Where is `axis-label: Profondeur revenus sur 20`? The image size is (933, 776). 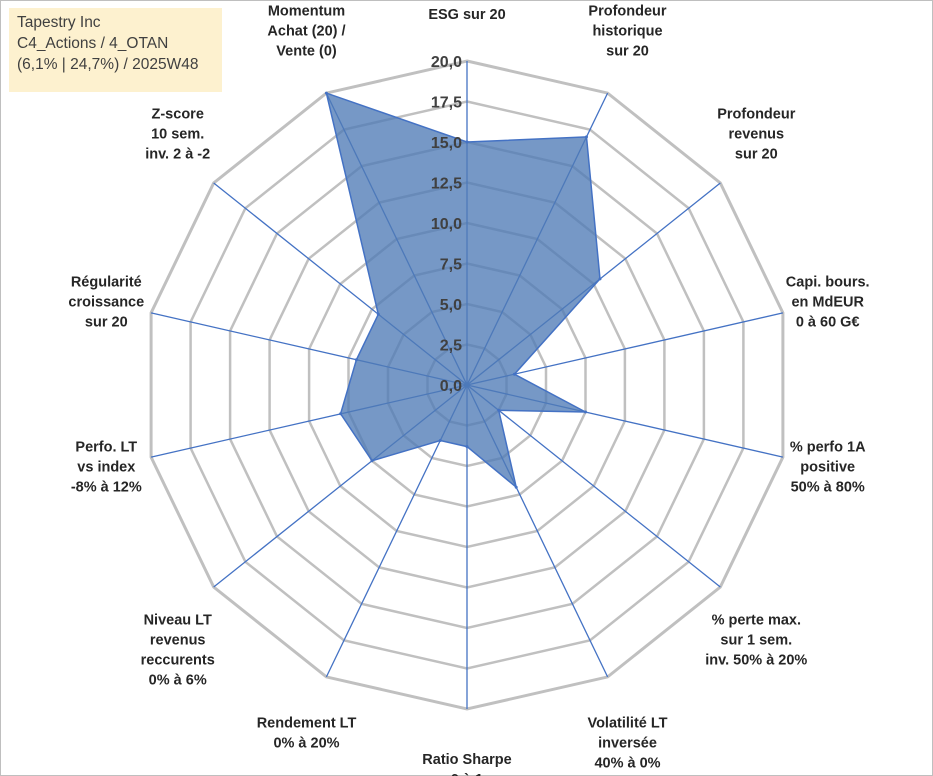 axis-label: Profondeur revenus sur 20 is located at coordinates (756, 134).